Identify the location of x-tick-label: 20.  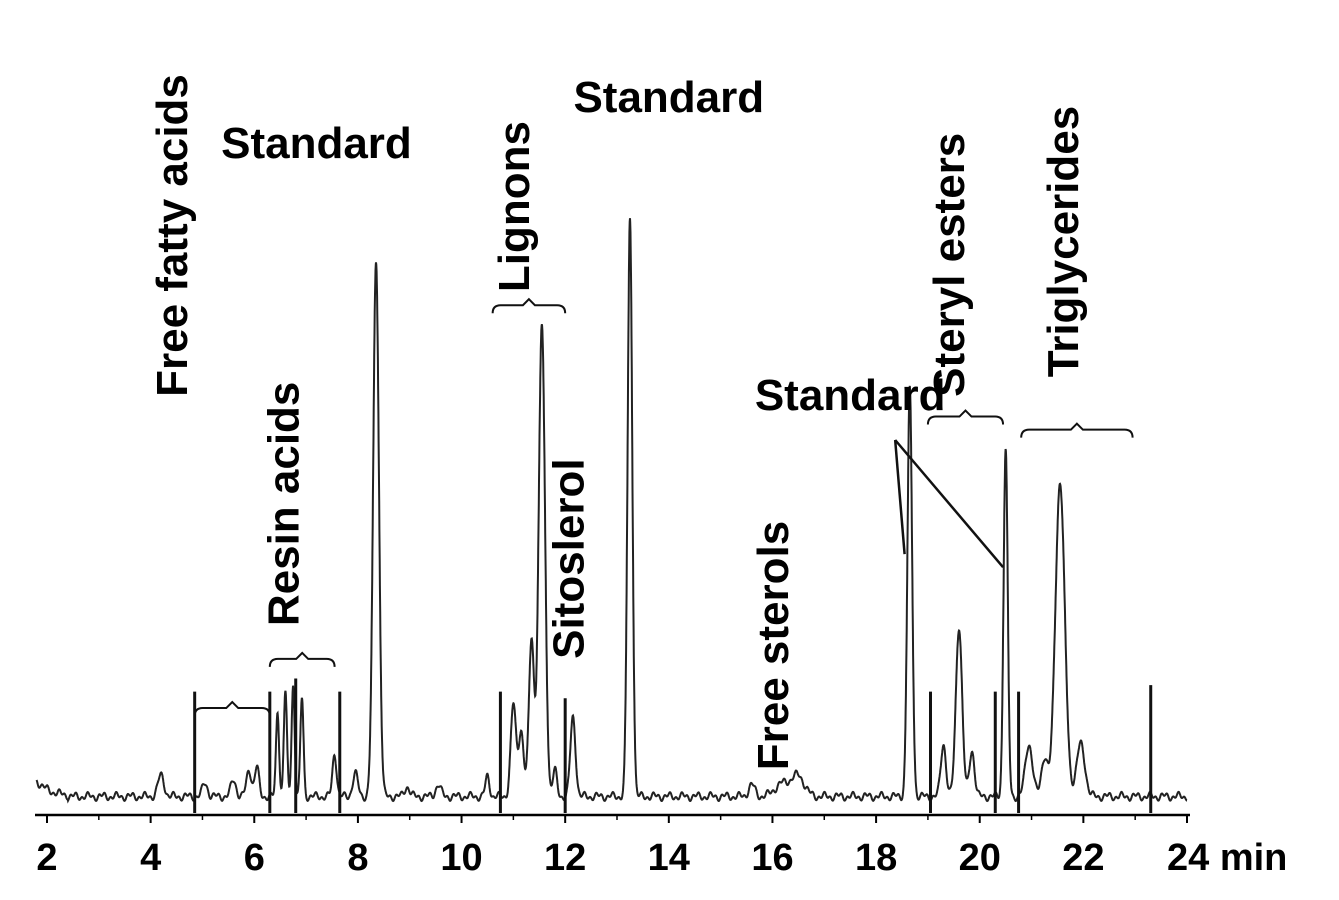
(980, 858).